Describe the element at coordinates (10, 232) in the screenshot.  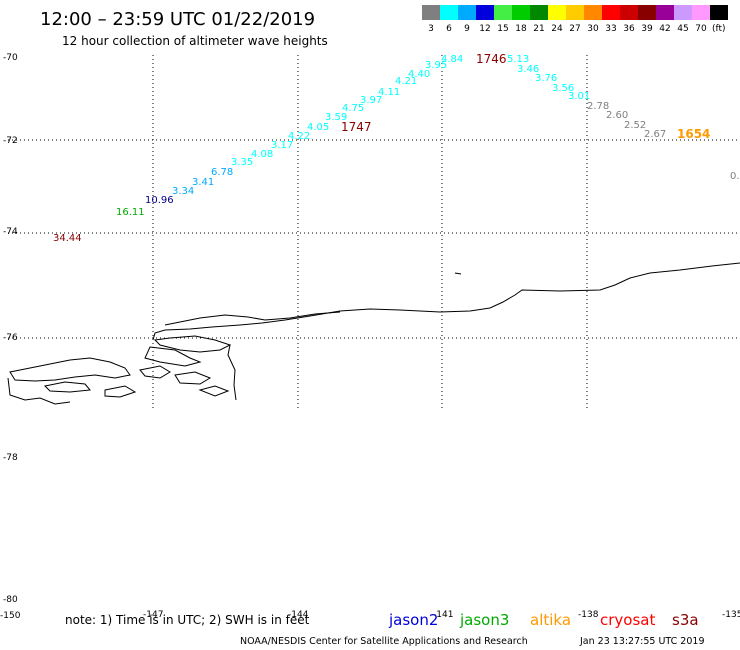
I see `lat-label-74: -74` at that location.